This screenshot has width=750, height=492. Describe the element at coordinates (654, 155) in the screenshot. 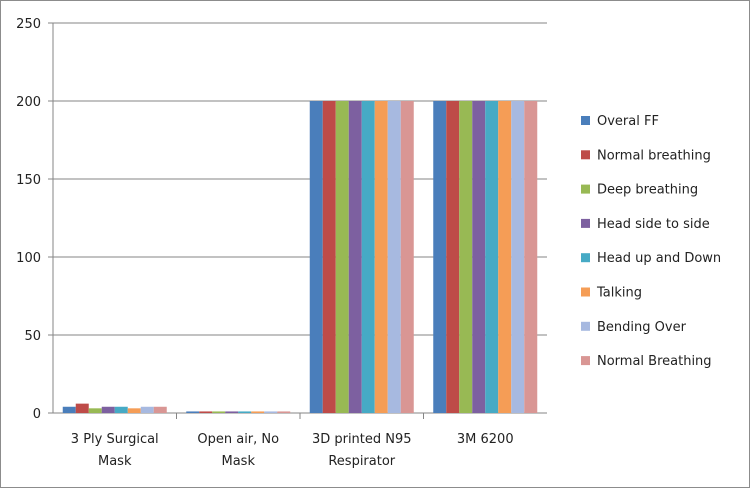

I see `legend-label: Normal breathing` at that location.